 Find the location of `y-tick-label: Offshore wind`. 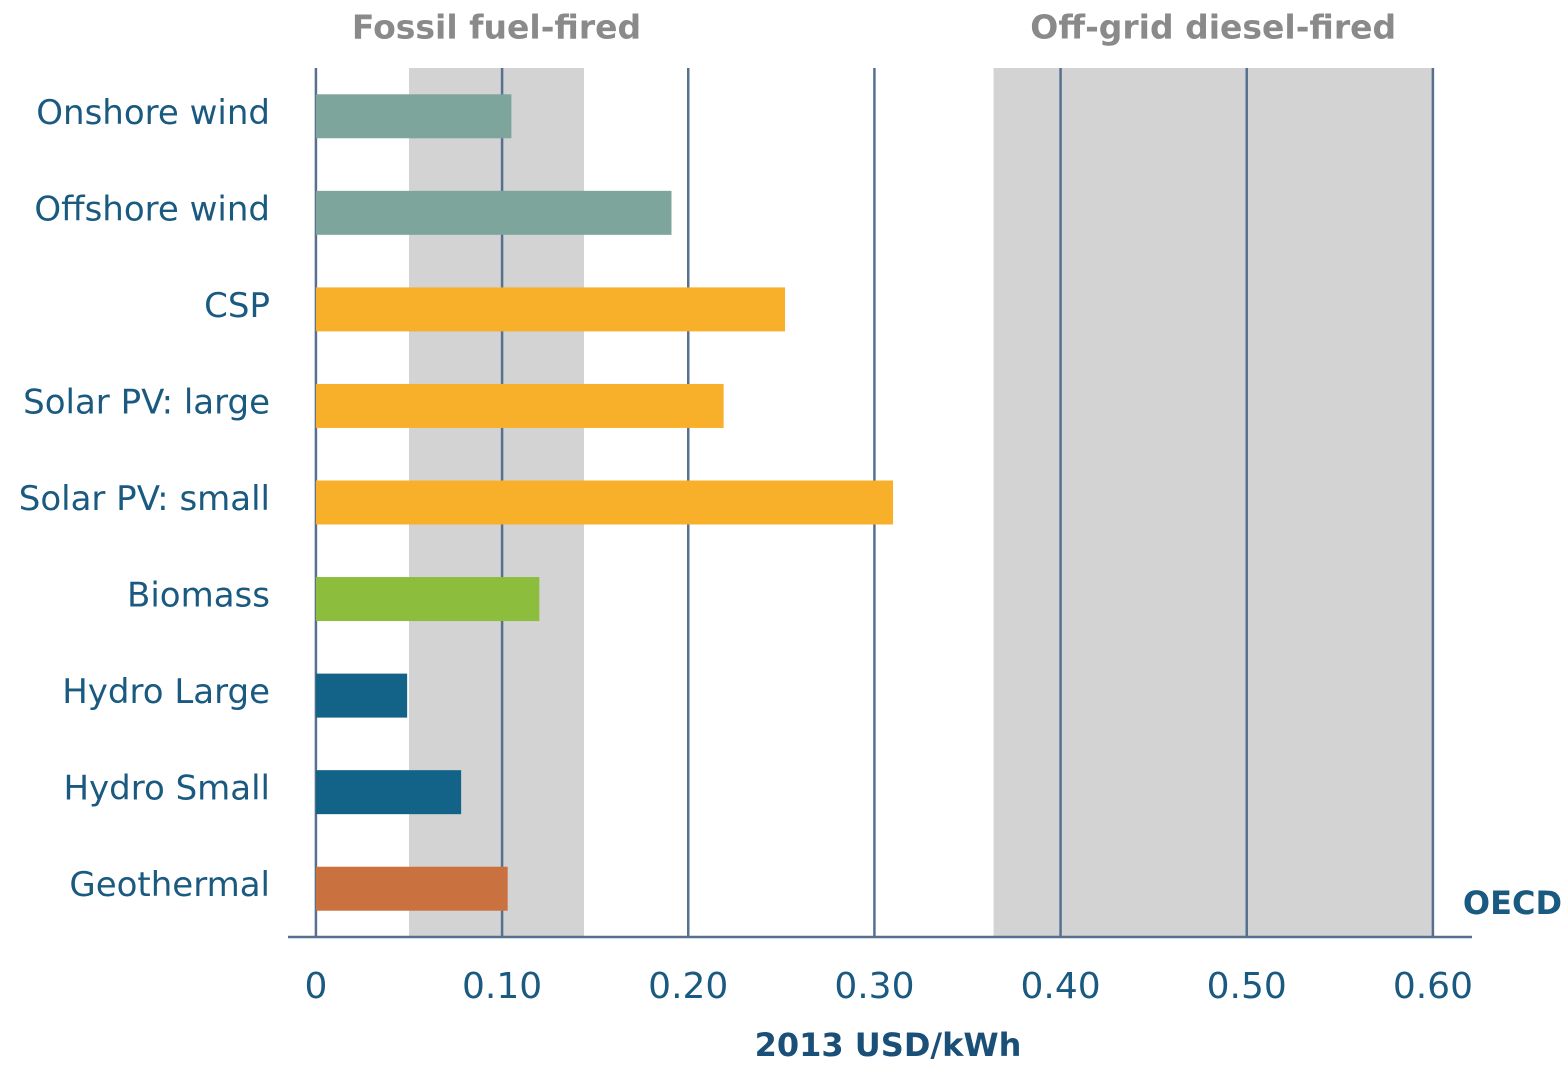

y-tick-label: Offshore wind is located at coordinates (152, 209).